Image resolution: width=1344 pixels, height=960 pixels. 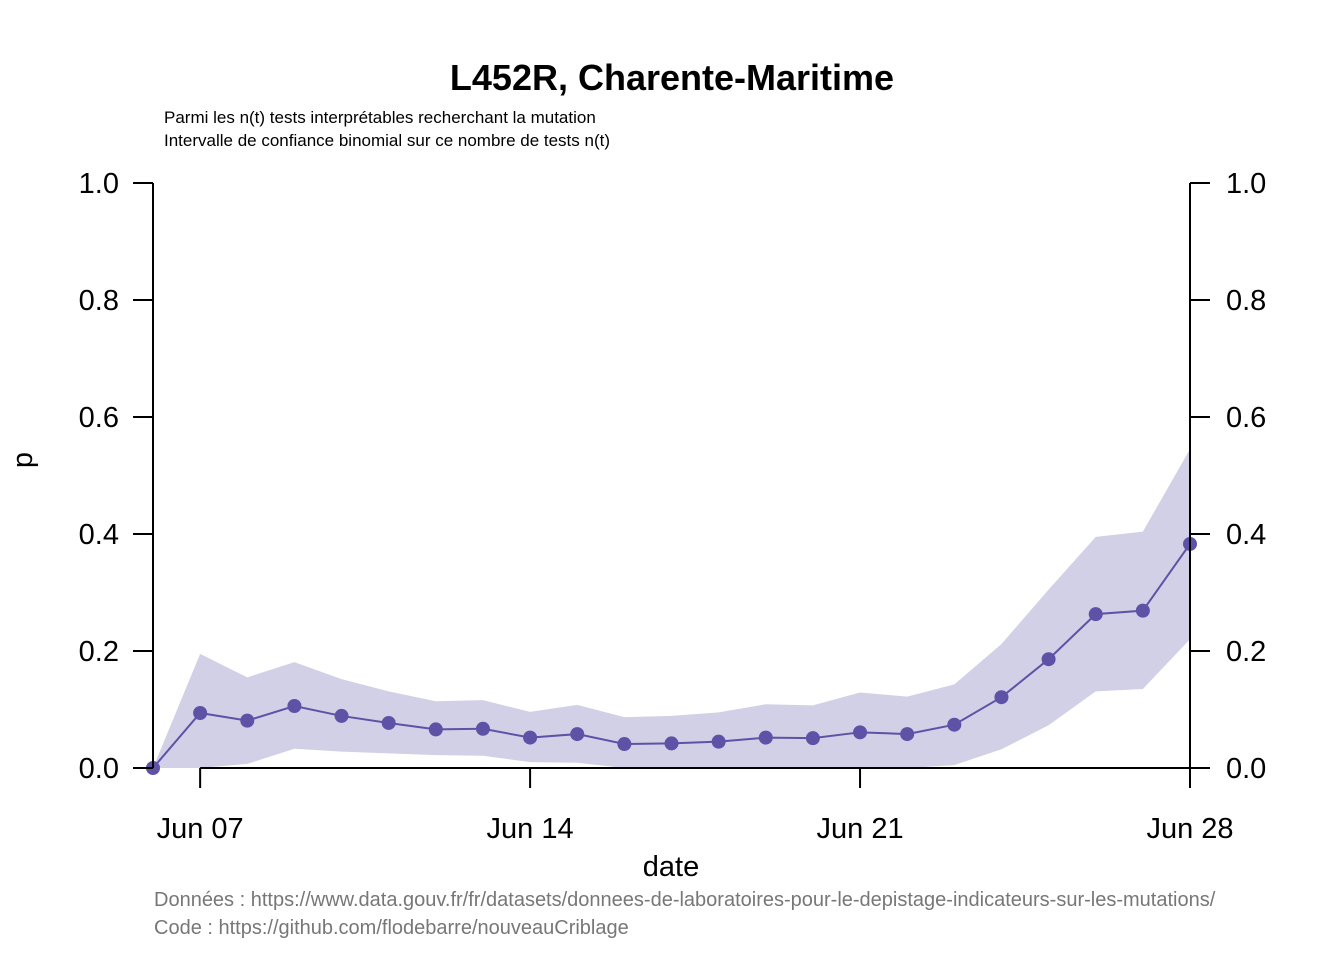 What do you see at coordinates (99, 769) in the screenshot?
I see `left-y-tick-label: 0.0` at bounding box center [99, 769].